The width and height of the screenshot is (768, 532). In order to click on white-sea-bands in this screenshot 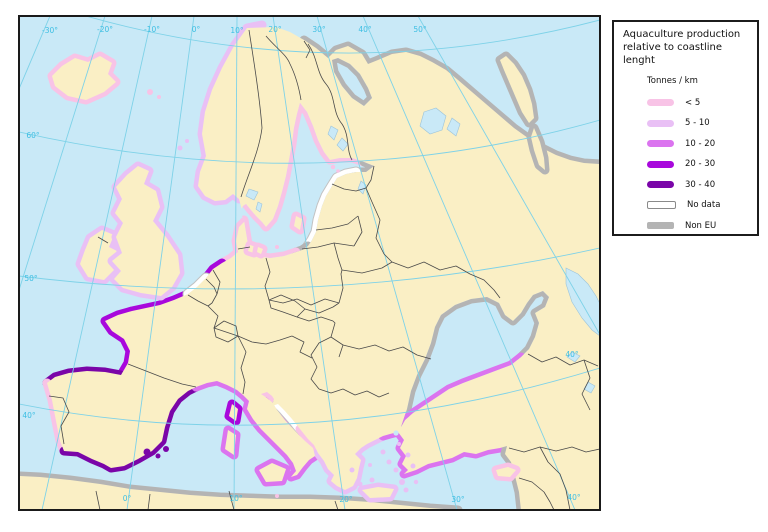, I will do `click(352, 82)`.